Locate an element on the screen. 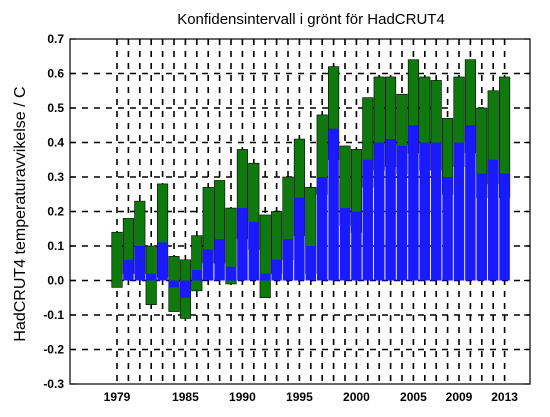 This screenshot has width=550, height=417. x-tick-label: 1995 is located at coordinates (299, 397).